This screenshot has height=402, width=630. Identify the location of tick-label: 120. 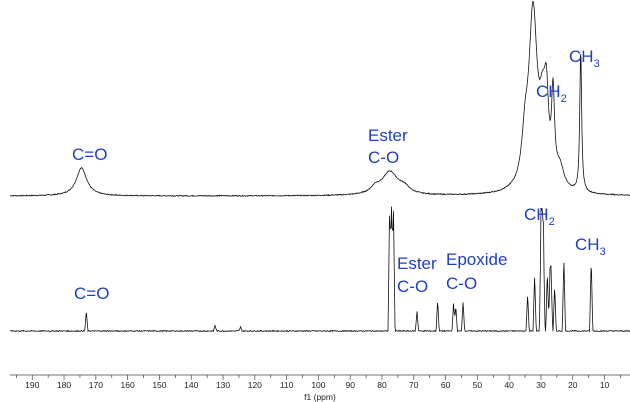
(255, 385).